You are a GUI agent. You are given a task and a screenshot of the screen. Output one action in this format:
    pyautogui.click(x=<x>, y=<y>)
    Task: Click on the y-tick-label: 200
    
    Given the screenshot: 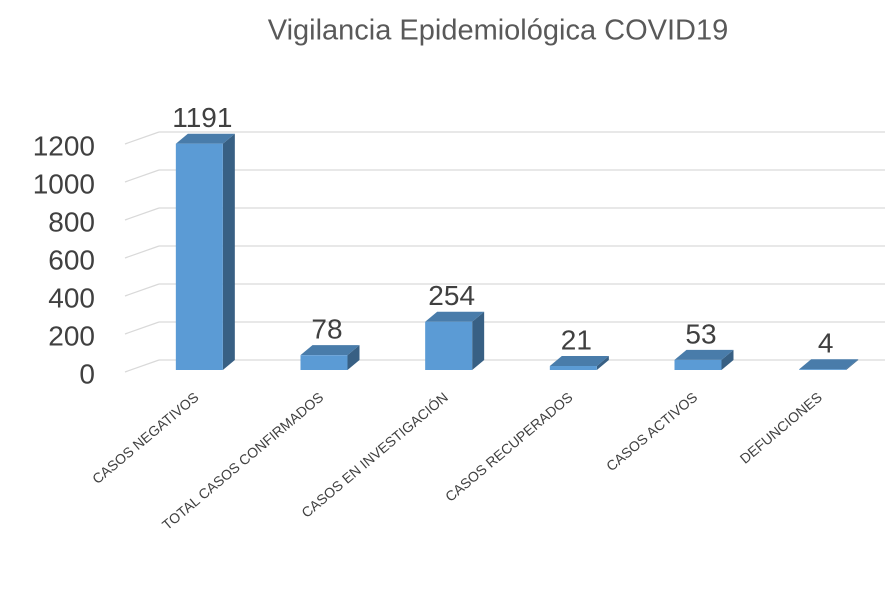 What is the action you would take?
    pyautogui.click(x=71, y=335)
    